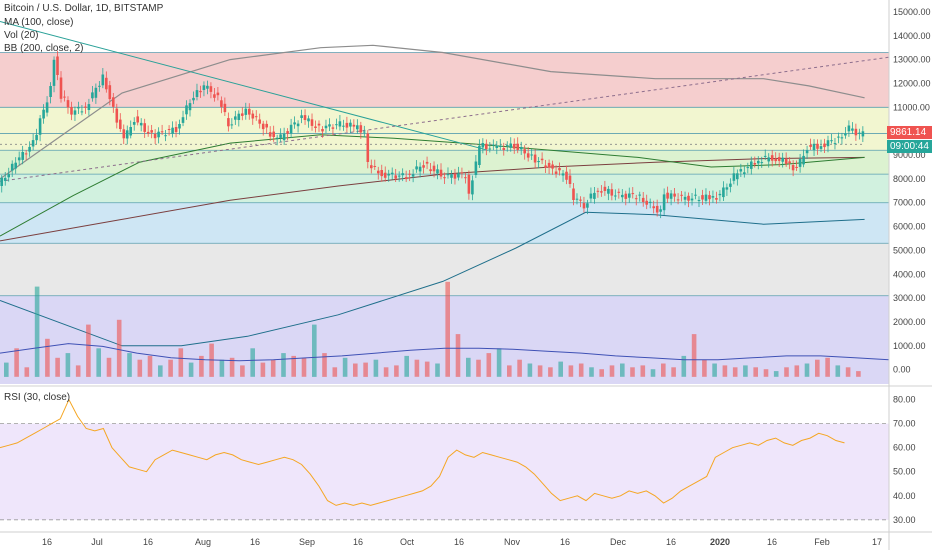 Image resolution: width=932 pixels, height=550 pixels. What do you see at coordinates (912, 12) in the screenshot?
I see `price-tick-label: 15000.00` at bounding box center [912, 12].